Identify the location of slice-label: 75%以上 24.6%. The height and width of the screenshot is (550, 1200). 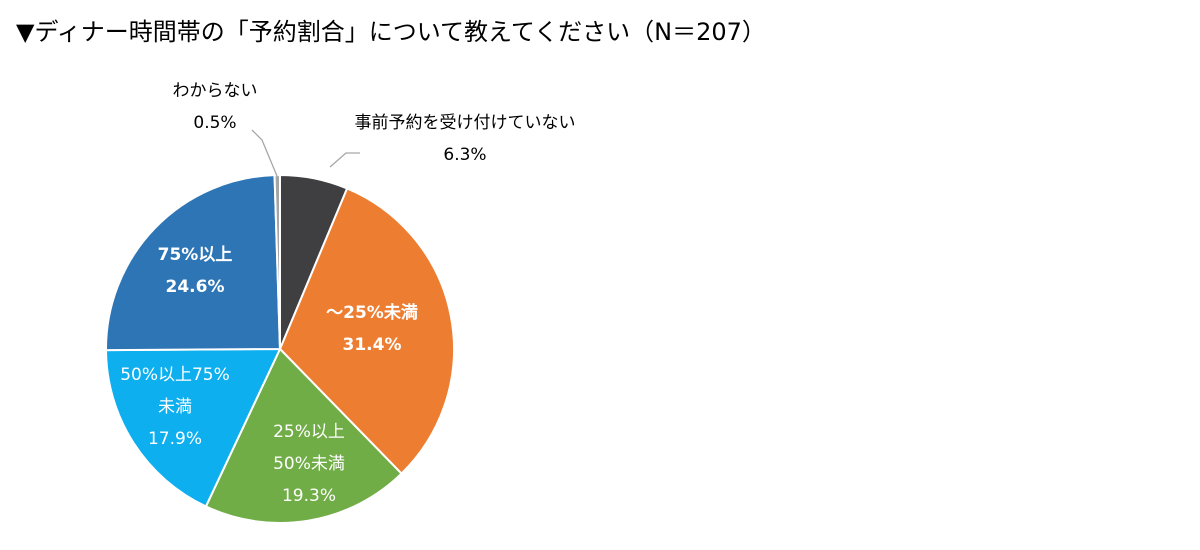
(195, 271).